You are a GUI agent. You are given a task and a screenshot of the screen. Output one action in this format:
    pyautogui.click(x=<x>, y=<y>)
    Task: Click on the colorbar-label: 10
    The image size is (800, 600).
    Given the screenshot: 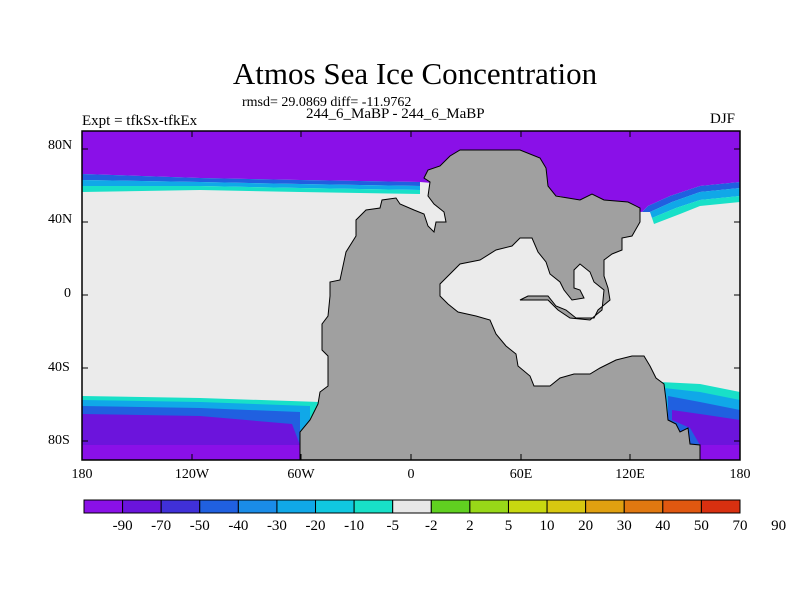 What is the action you would take?
    pyautogui.click(x=547, y=526)
    